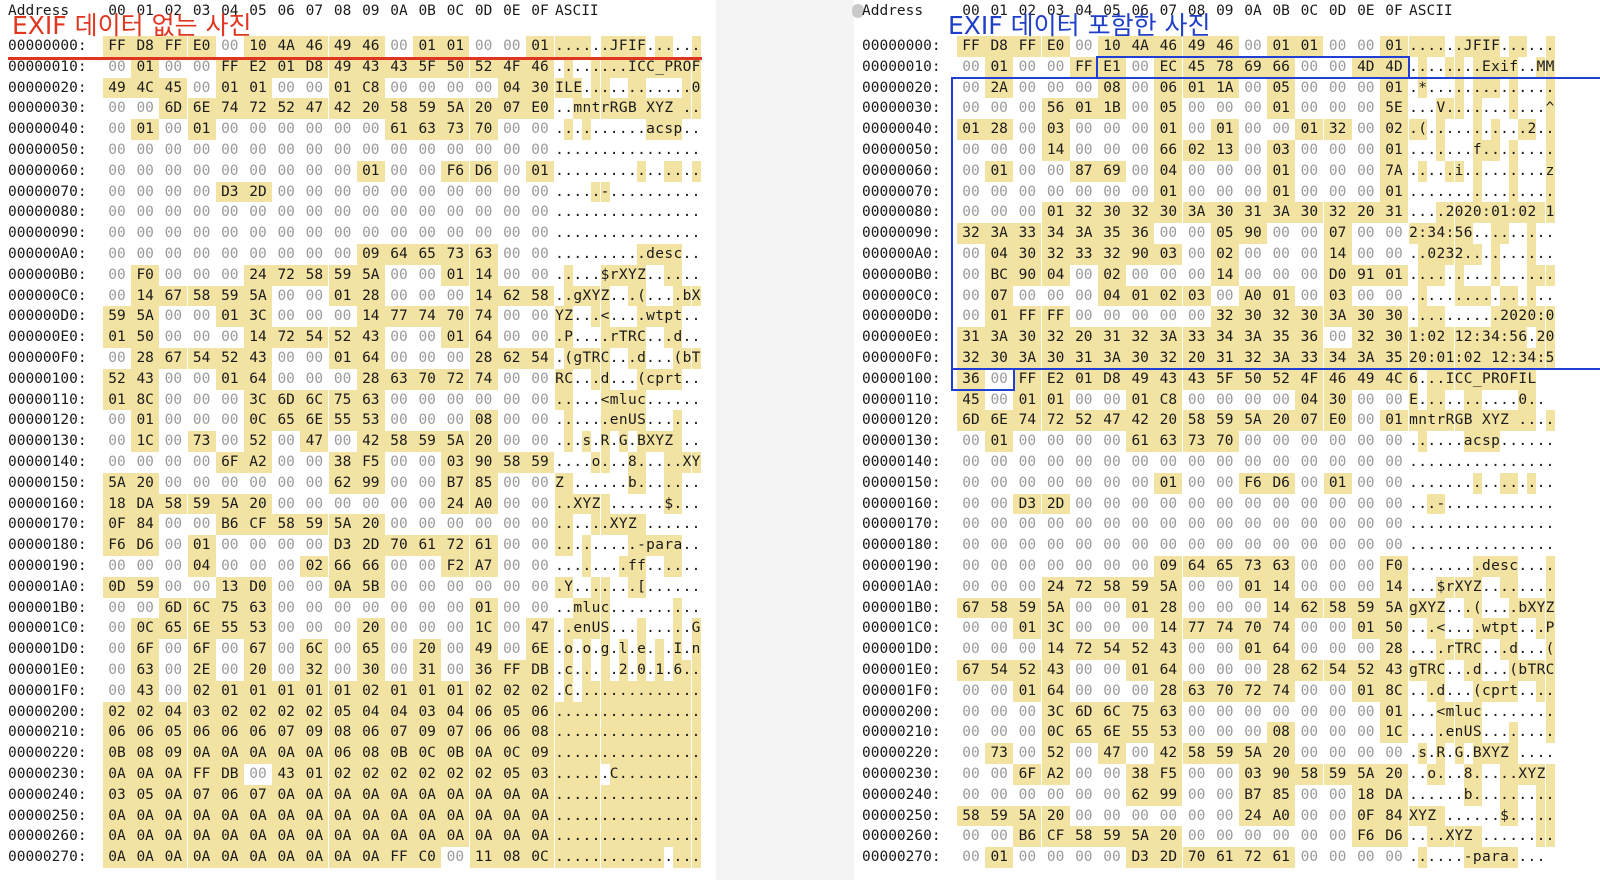  Describe the element at coordinates (1468, 712) in the screenshot. I see `ascii-char: u` at that location.